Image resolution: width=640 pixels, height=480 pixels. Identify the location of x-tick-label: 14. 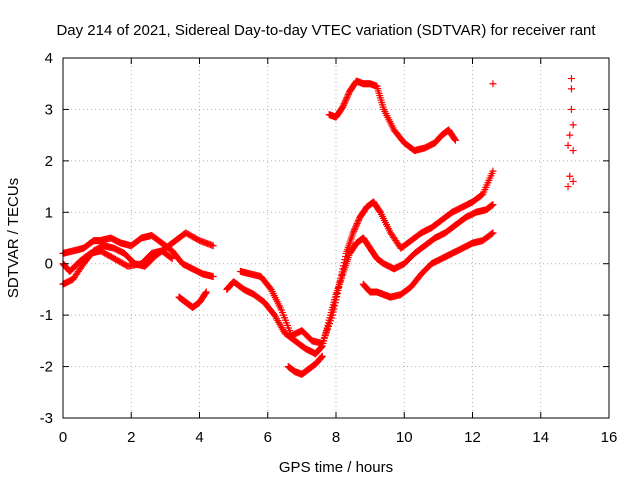
(540, 437).